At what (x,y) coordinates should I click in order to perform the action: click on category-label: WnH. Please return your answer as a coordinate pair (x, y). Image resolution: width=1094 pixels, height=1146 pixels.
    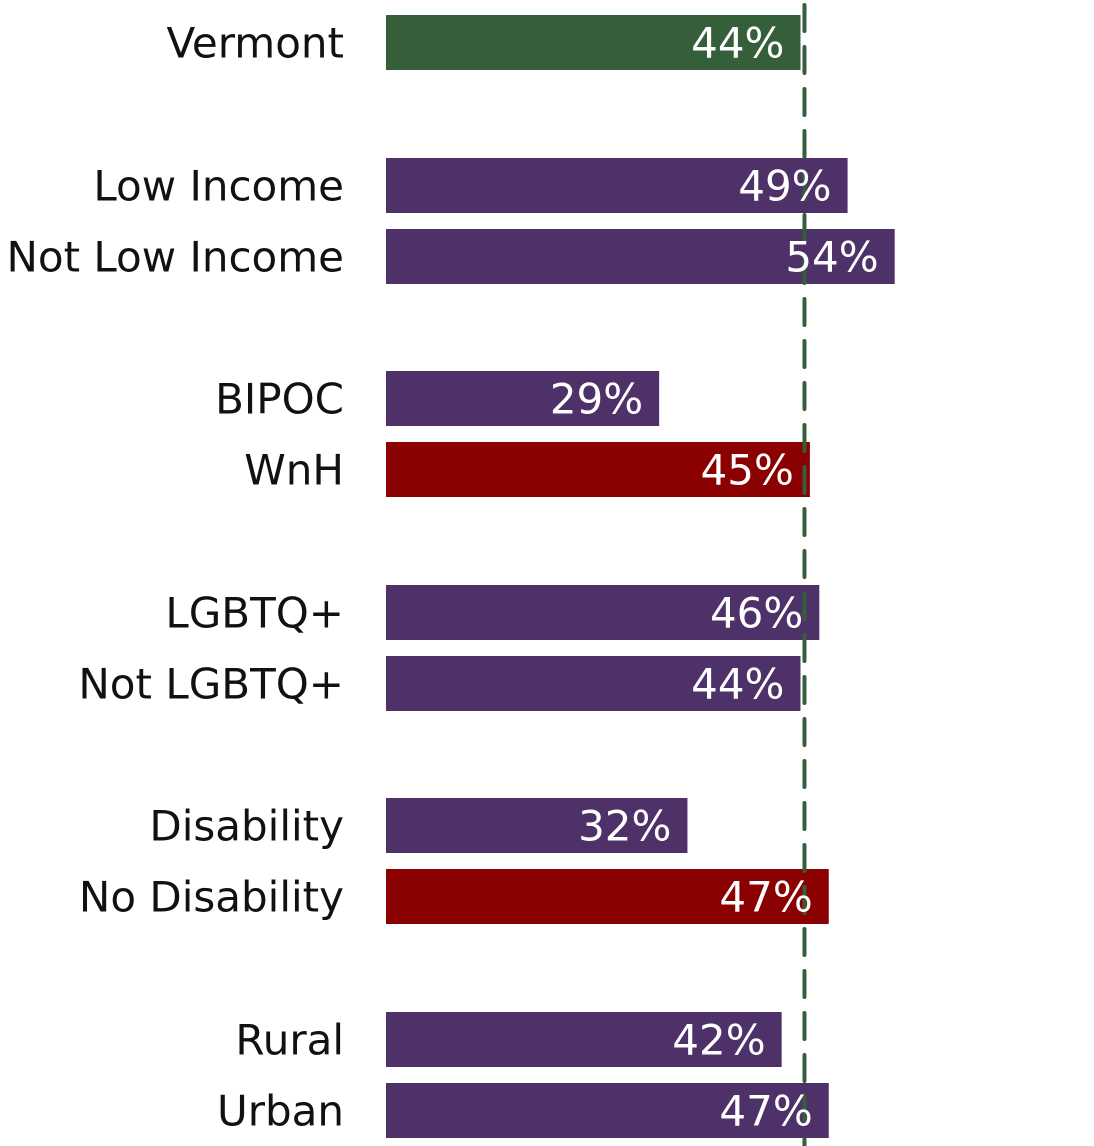
    Looking at the image, I should click on (294, 470).